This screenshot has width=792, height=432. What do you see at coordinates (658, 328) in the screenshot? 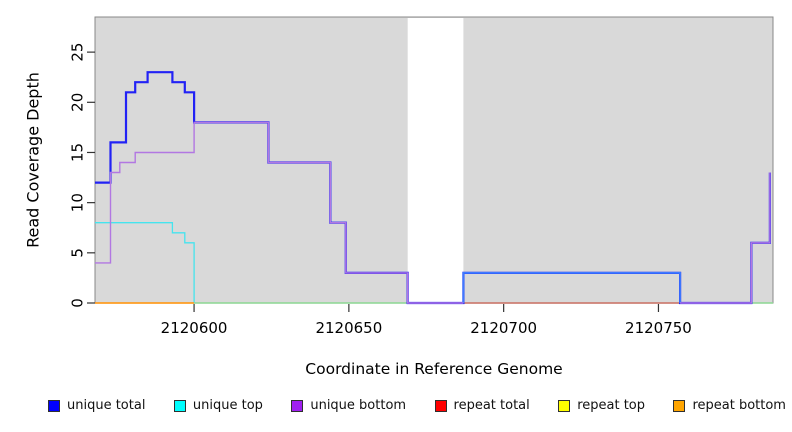
I see `x-tick-label: 2120750` at bounding box center [658, 328].